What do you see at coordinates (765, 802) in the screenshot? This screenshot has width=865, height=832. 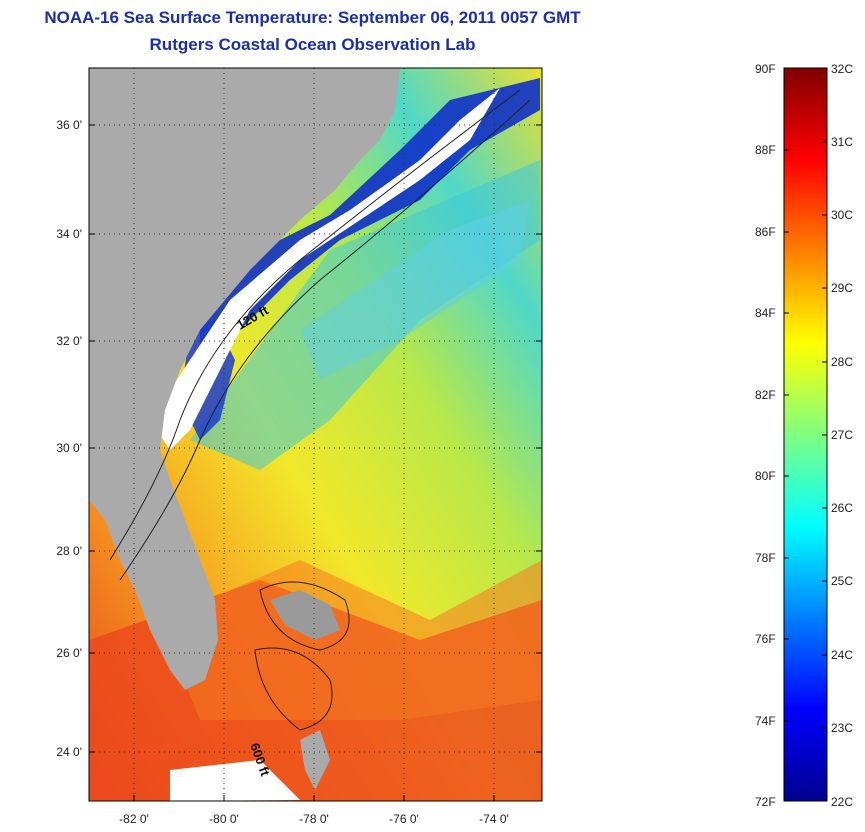 I see `colorbar-f-label: 72F` at bounding box center [765, 802].